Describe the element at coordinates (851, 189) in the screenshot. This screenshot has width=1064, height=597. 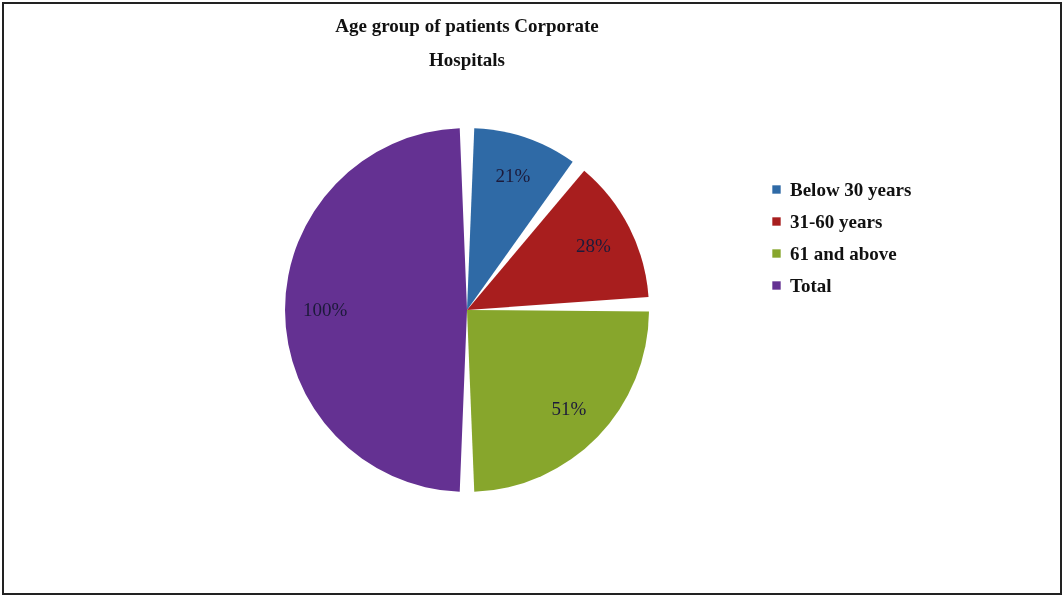
I see `legend-label: Below 30 years` at that location.